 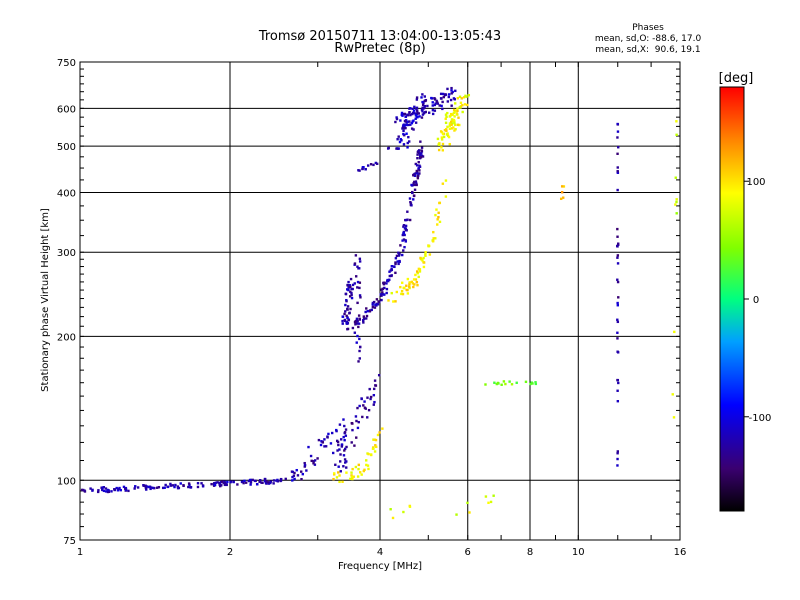 I want to click on x-tick-label: 10, so click(x=578, y=552).